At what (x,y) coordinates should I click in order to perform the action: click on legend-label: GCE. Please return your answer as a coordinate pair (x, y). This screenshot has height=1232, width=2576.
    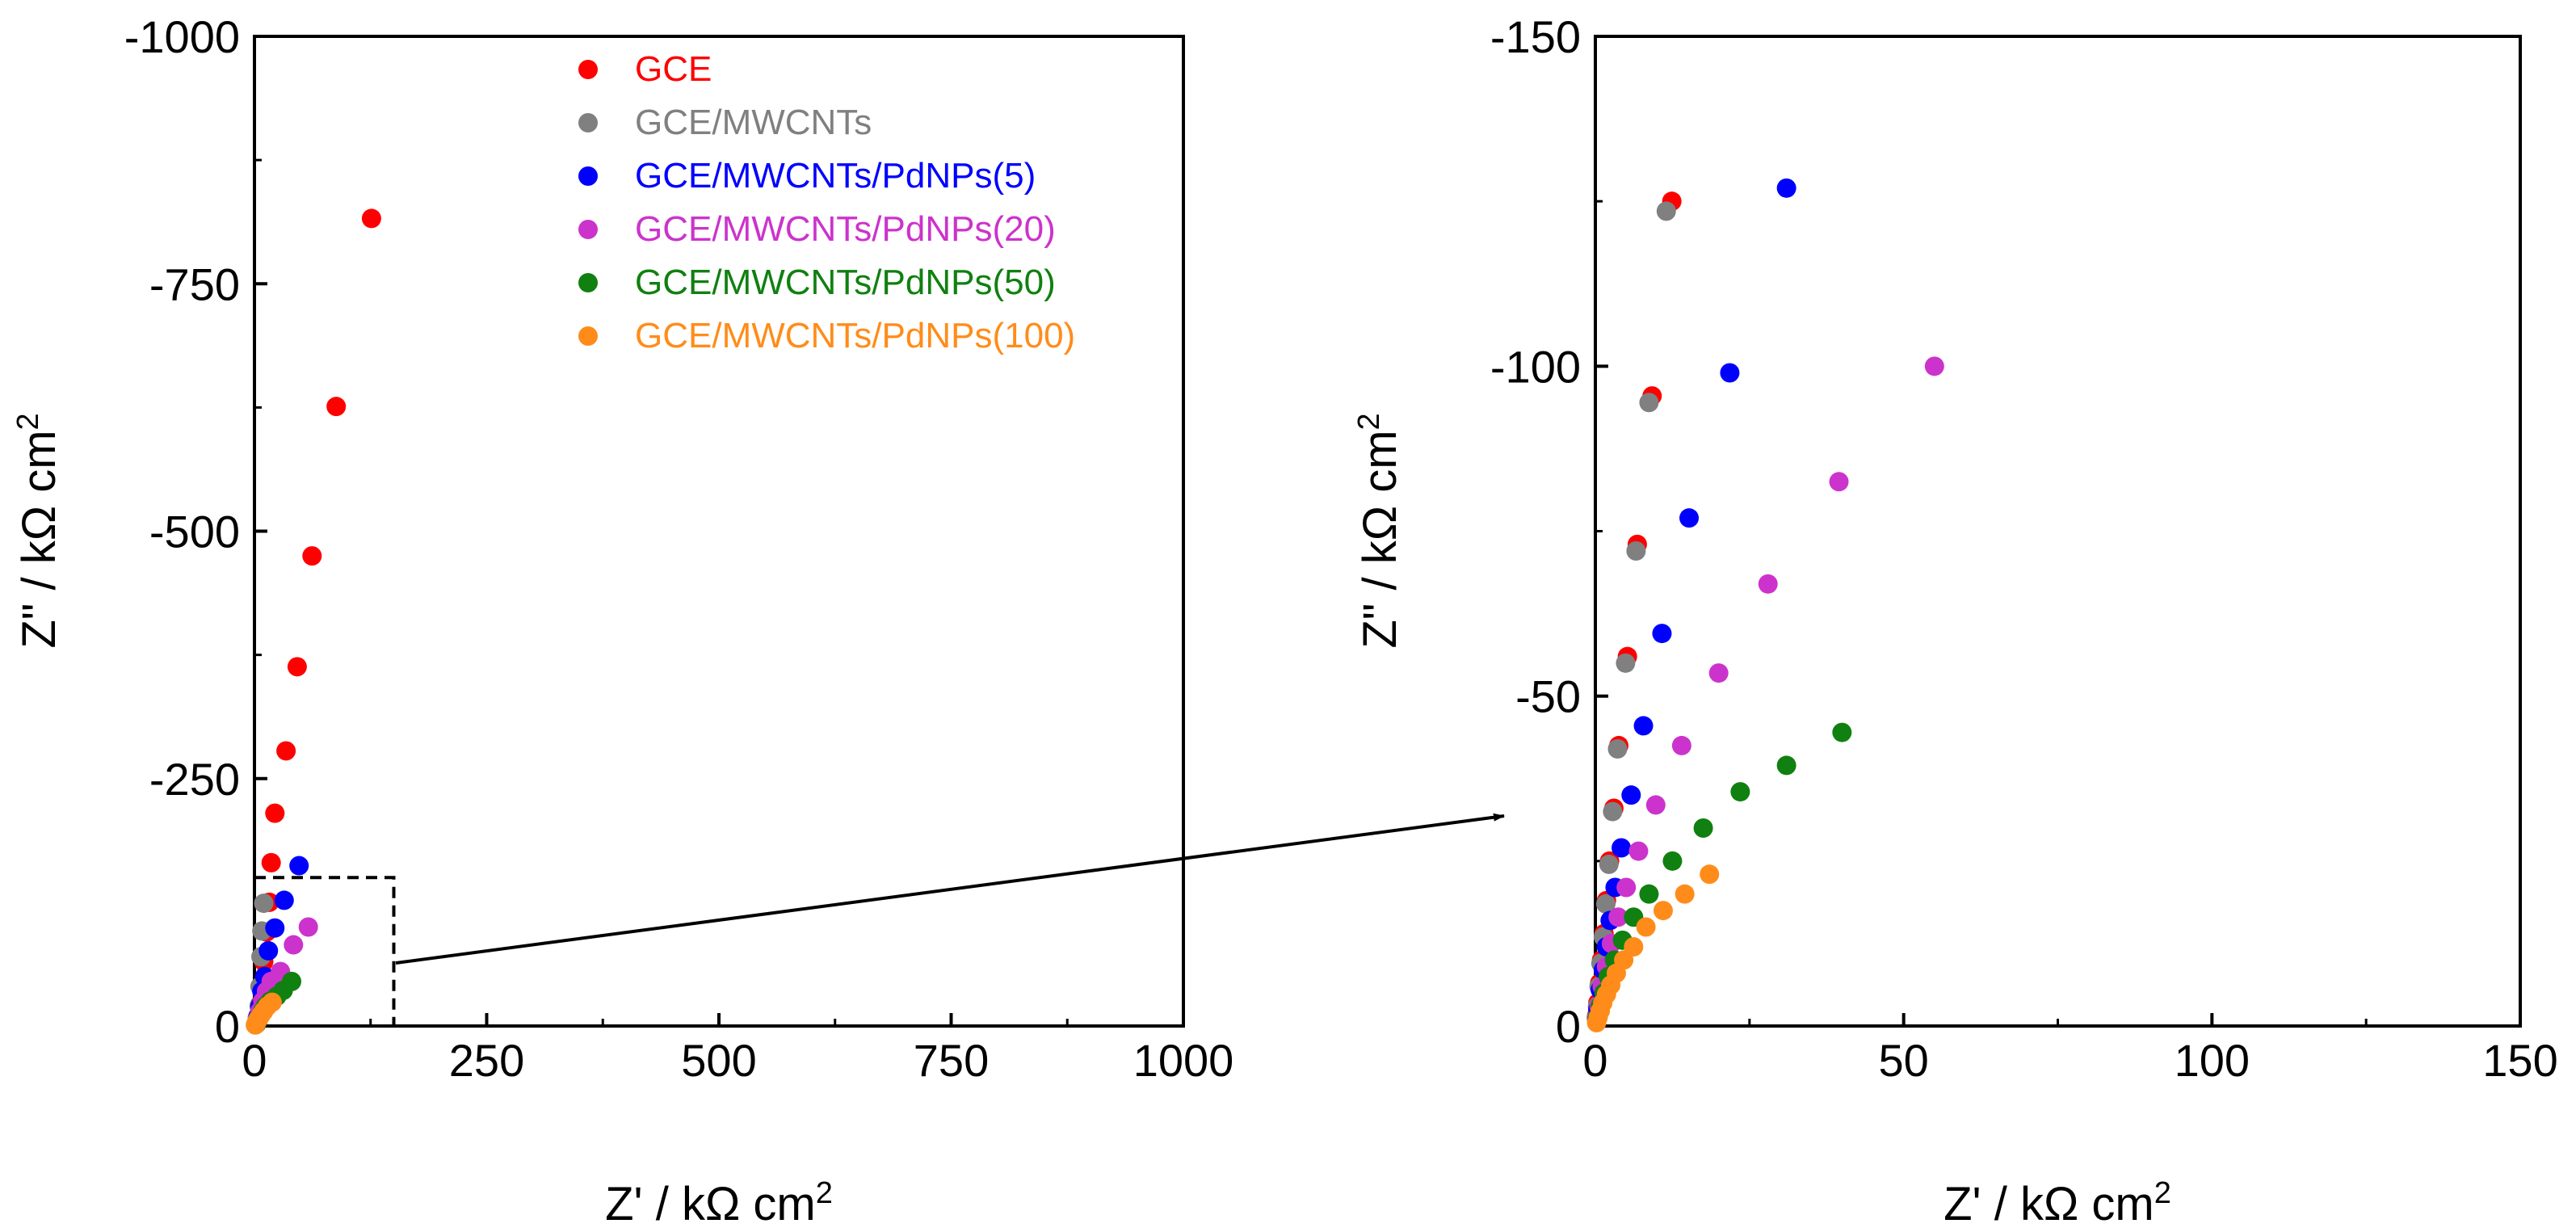
    Looking at the image, I should click on (673, 69).